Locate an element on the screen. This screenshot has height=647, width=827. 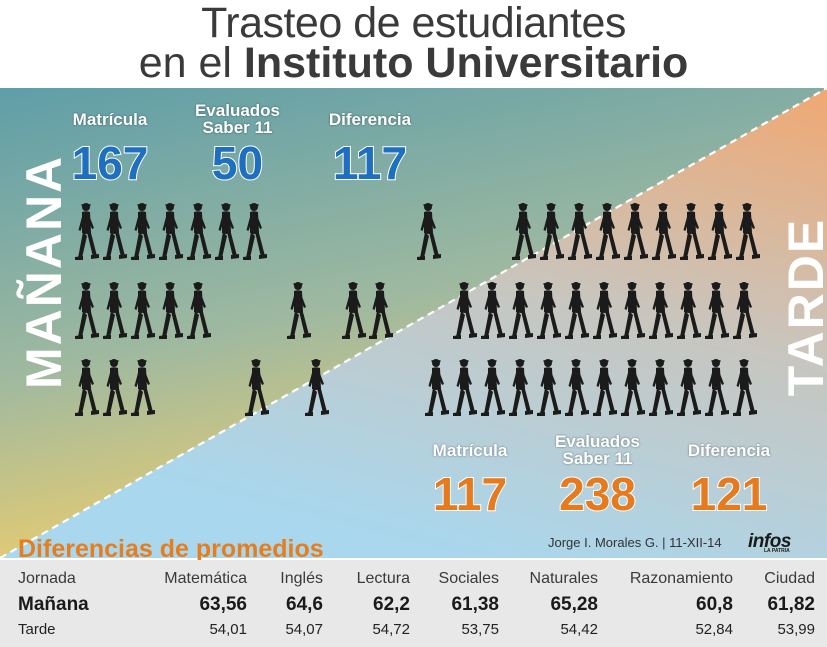
logo-name: infos is located at coordinates (769, 541).